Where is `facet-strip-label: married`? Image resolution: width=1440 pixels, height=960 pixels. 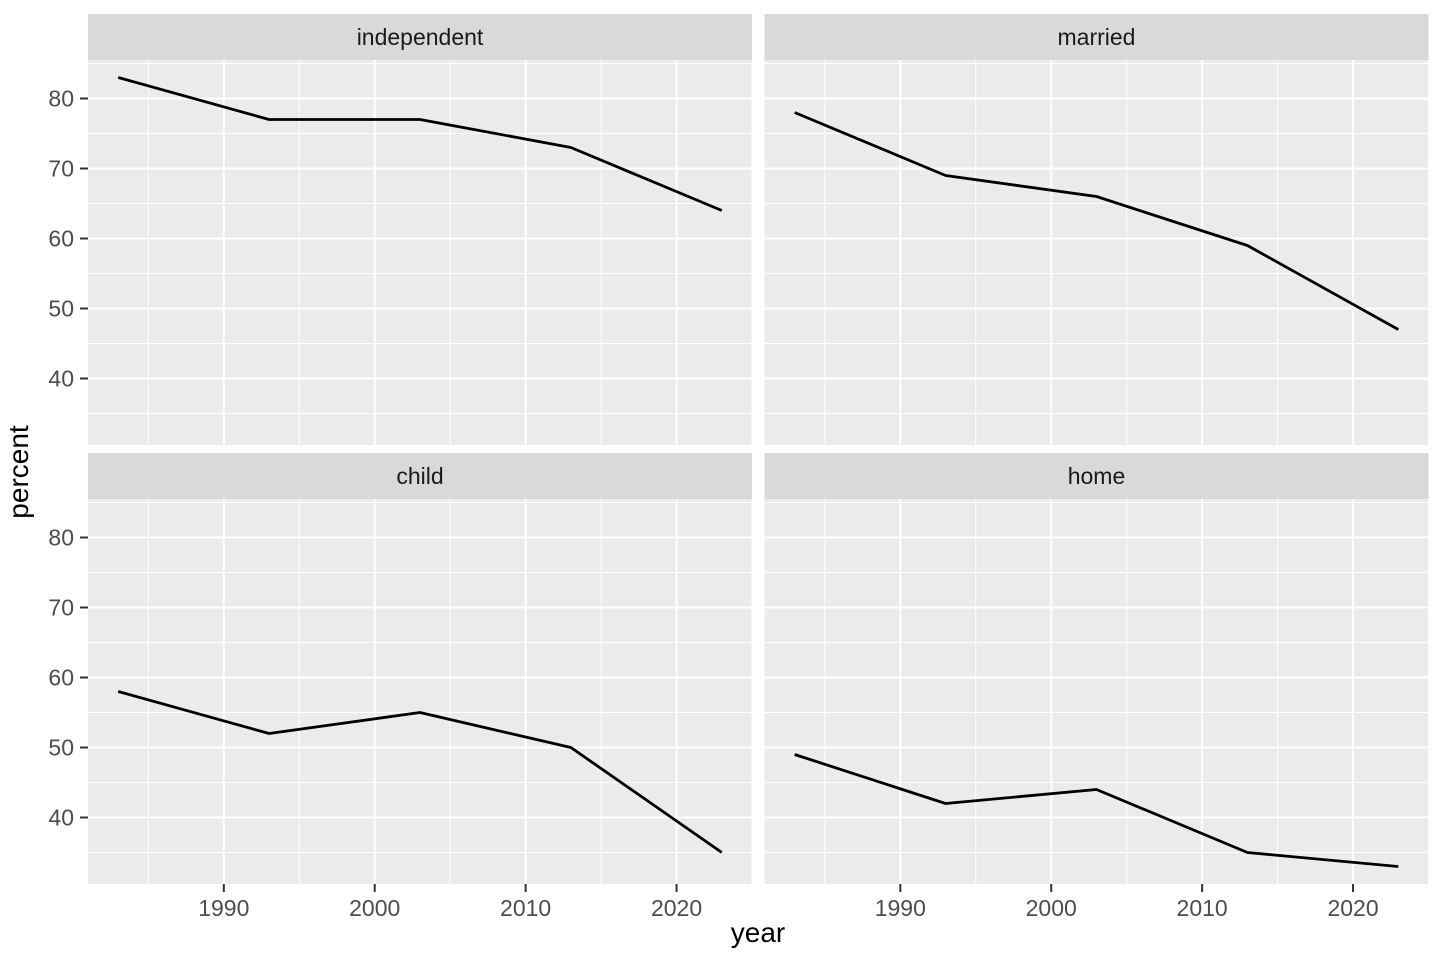 facet-strip-label: married is located at coordinates (1097, 37).